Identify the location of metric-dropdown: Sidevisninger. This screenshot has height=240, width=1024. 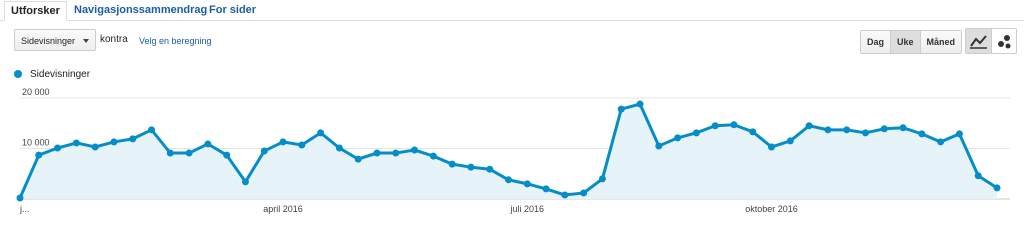
(55, 40).